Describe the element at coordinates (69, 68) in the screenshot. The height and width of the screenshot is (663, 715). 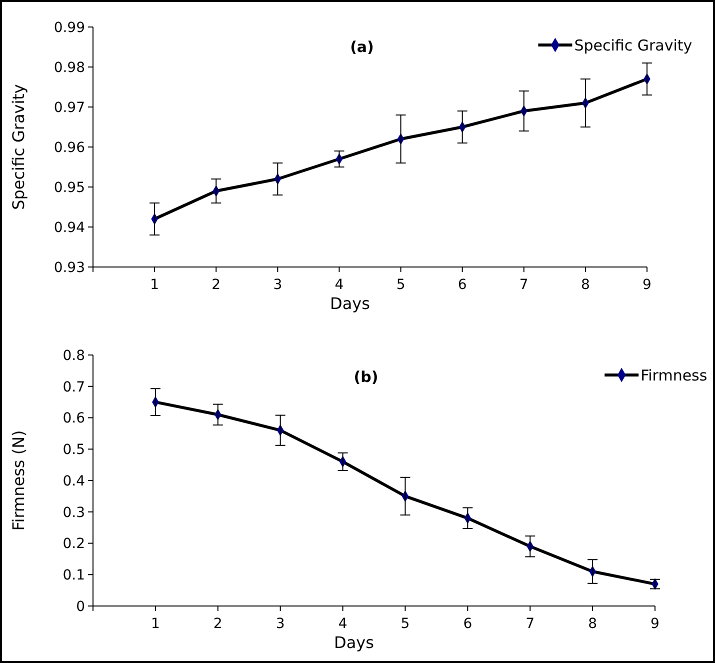
I see `y-tick-label: 0.98` at that location.